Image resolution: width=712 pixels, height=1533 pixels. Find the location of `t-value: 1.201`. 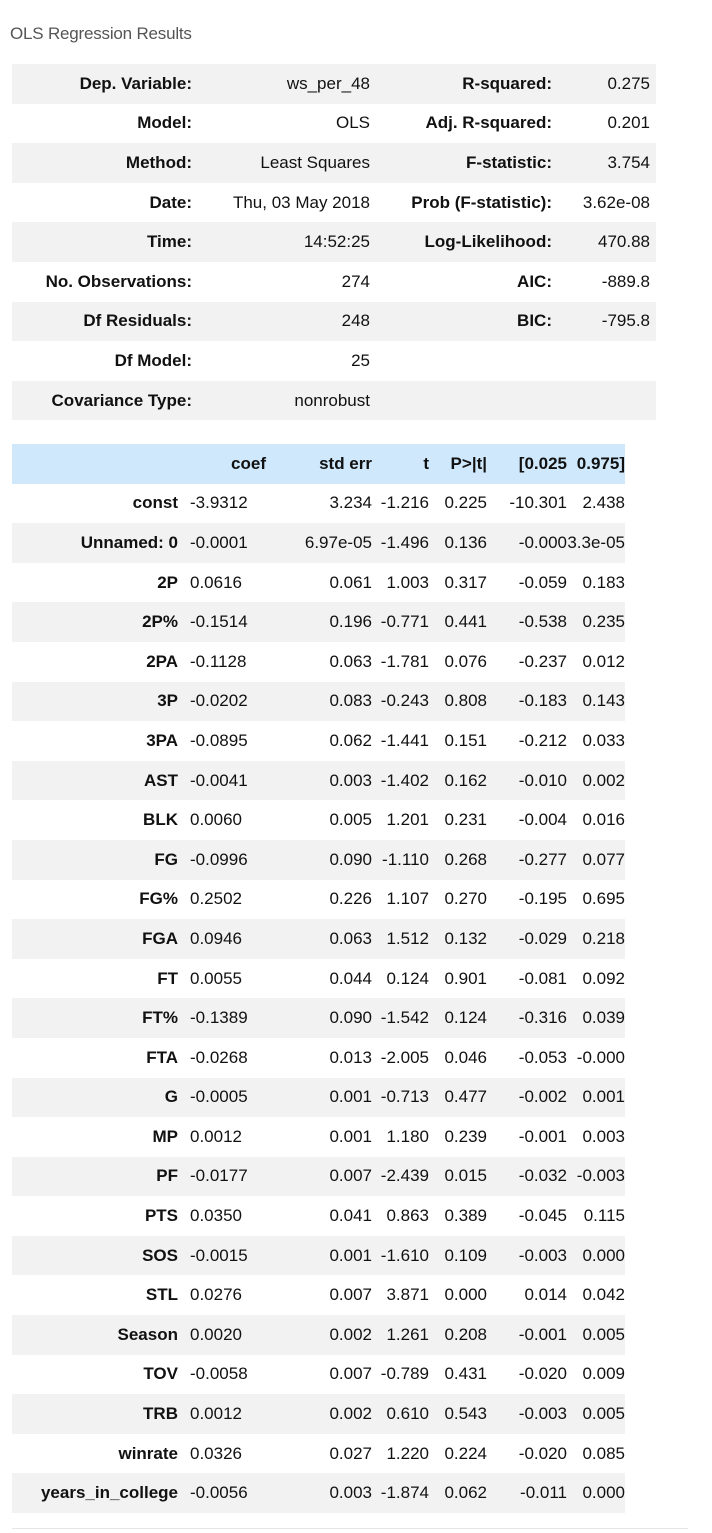

t-value: 1.201 is located at coordinates (407, 820).